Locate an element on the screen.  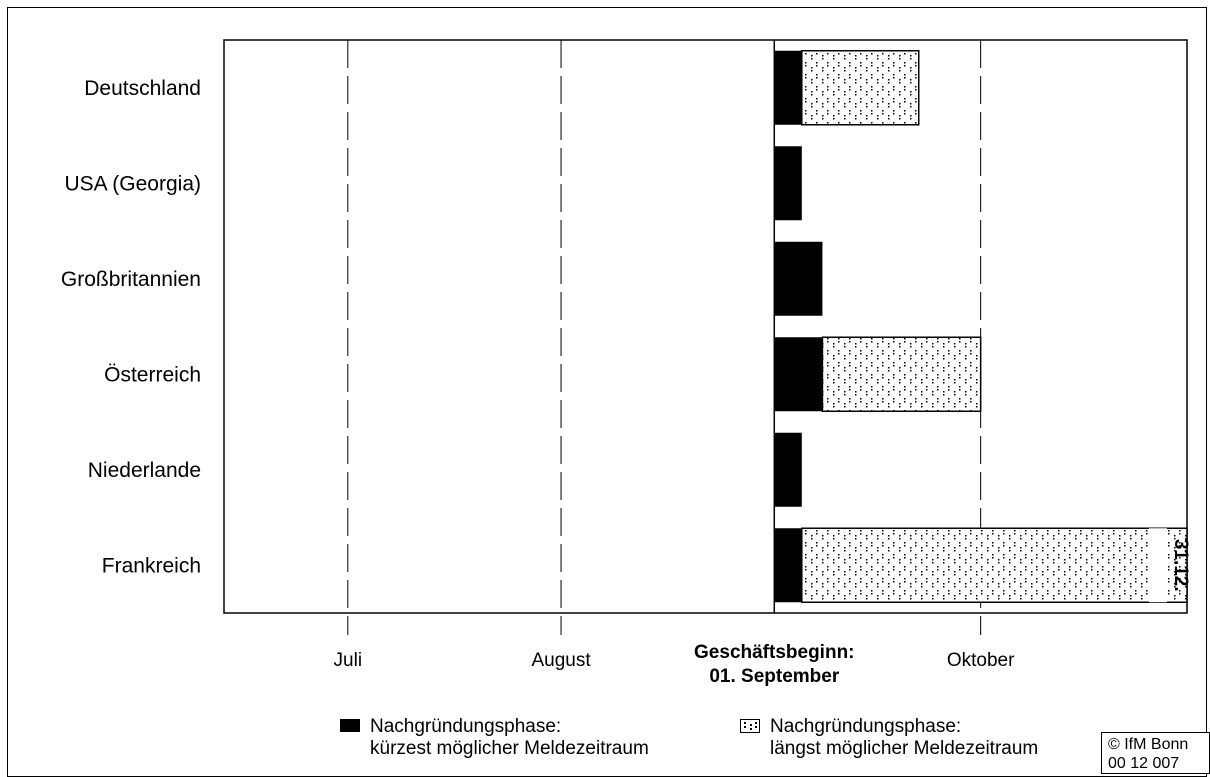
bar-long-frankreich is located at coordinates (994, 565).